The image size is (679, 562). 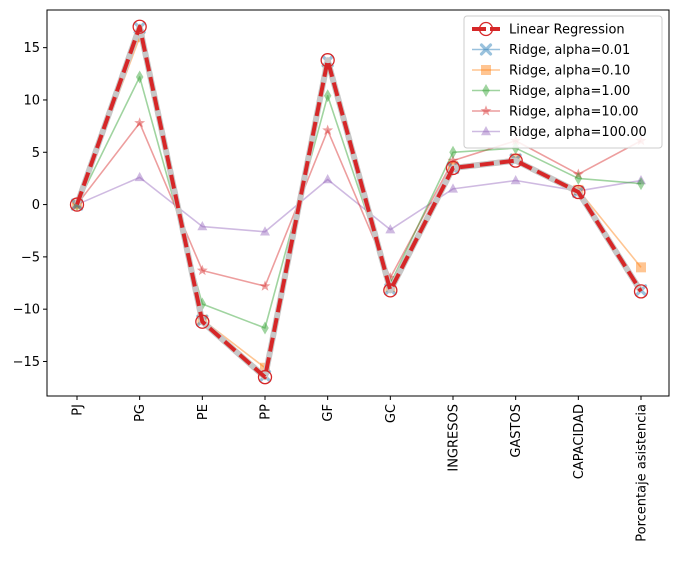 I want to click on legend-label: Ridge, alpha=1.00, so click(x=569, y=91).